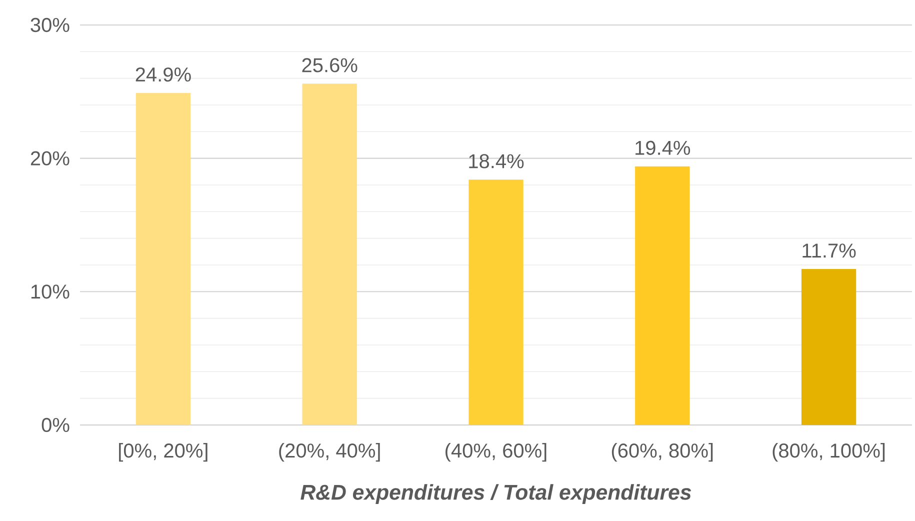 The height and width of the screenshot is (521, 915). What do you see at coordinates (50, 158) in the screenshot?
I see `y-tick-label: 20%` at bounding box center [50, 158].